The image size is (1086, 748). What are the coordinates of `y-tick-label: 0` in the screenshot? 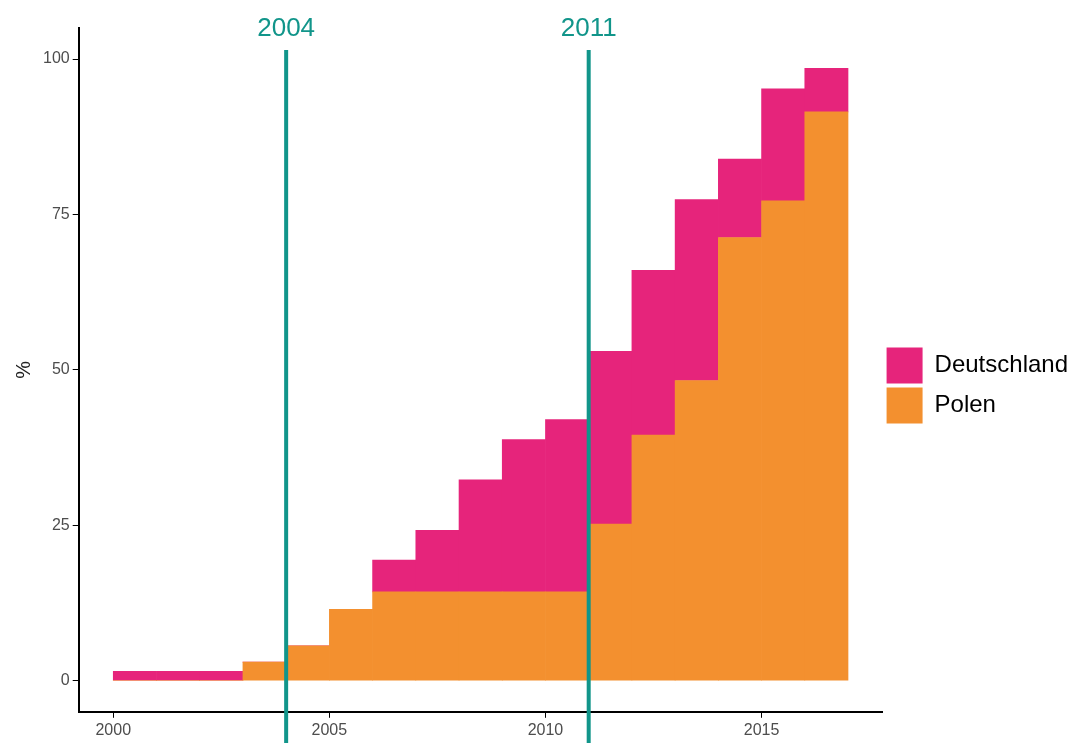 It's located at (65, 680).